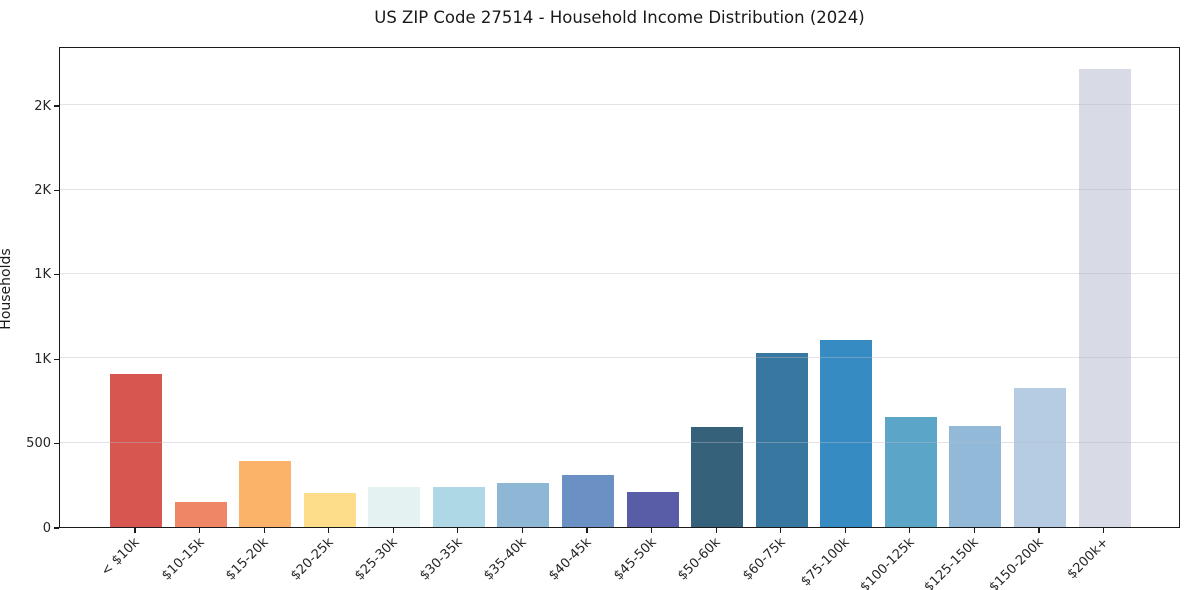  I want to click on bar-$45-50k, so click(652, 509).